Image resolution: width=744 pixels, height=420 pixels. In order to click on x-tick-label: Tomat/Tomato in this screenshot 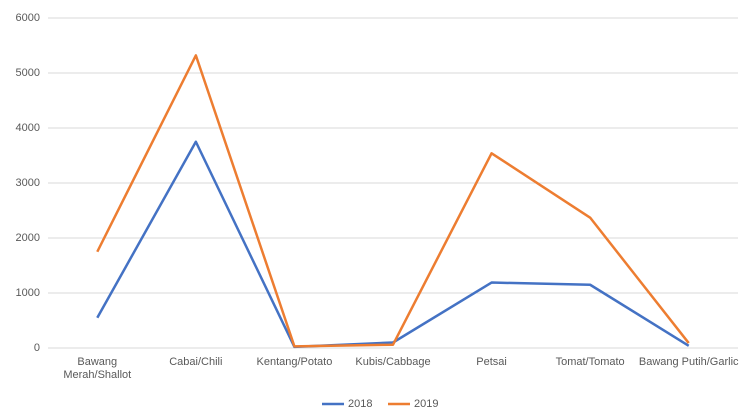, I will do `click(590, 362)`.